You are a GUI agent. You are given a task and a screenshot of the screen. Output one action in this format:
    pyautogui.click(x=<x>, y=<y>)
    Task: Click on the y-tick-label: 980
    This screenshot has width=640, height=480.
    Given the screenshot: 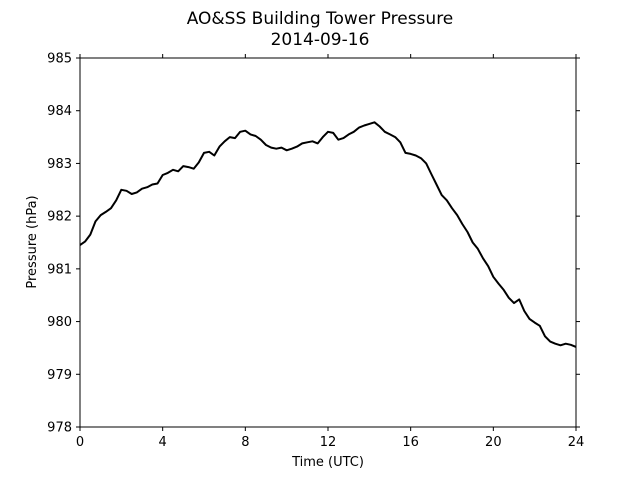 What is the action you would take?
    pyautogui.click(x=59, y=322)
    